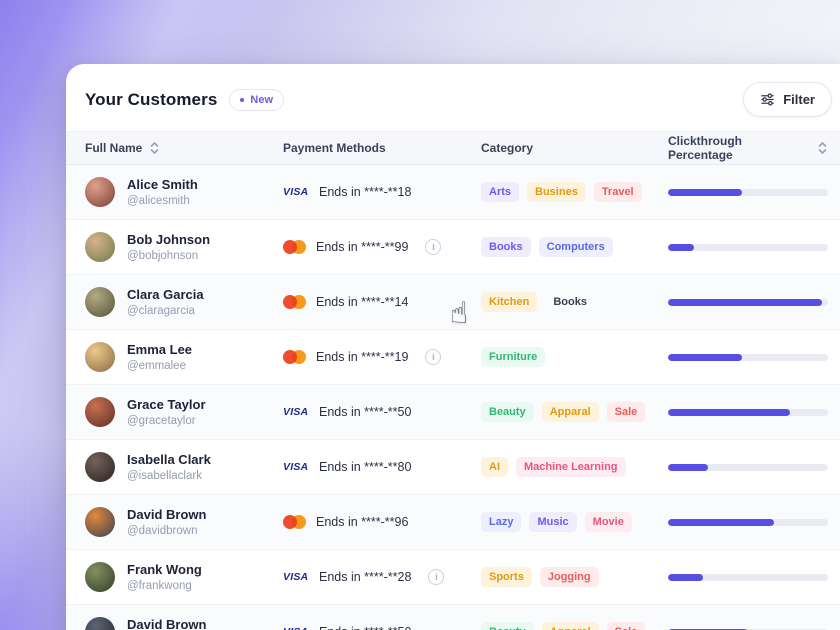  What do you see at coordinates (184, 148) in the screenshot?
I see `column-full-name: Full Name` at bounding box center [184, 148].